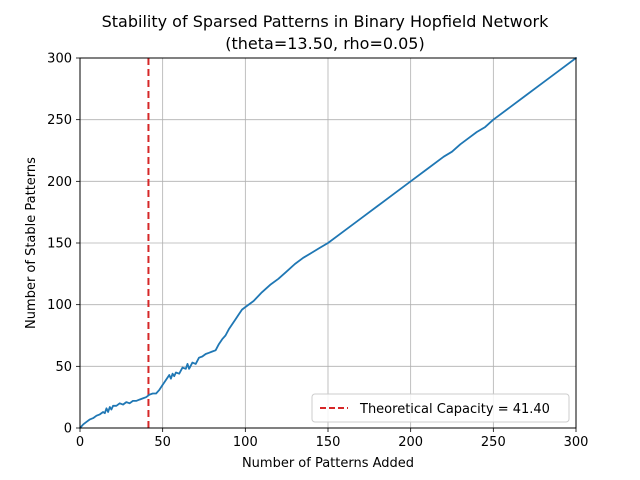 The width and height of the screenshot is (640, 480). What do you see at coordinates (328, 463) in the screenshot?
I see `x-axis-label: Number of Patterns Added` at bounding box center [328, 463].